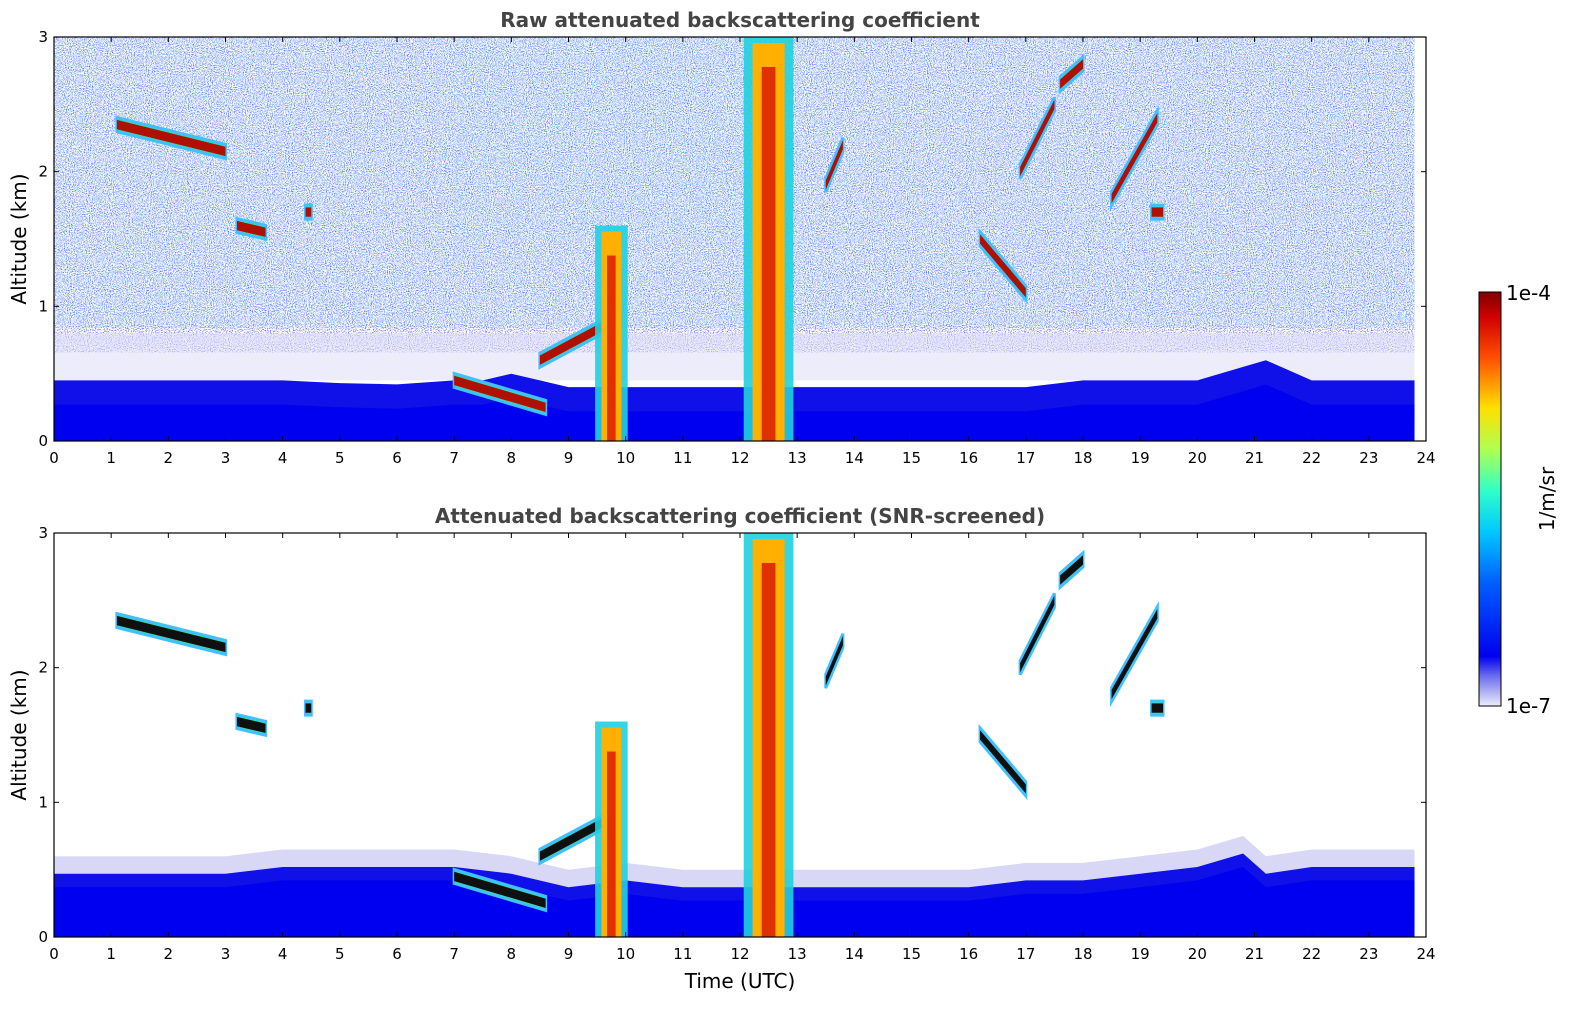  What do you see at coordinates (43, 668) in the screenshot?
I see `y-tick-label: 2` at bounding box center [43, 668].